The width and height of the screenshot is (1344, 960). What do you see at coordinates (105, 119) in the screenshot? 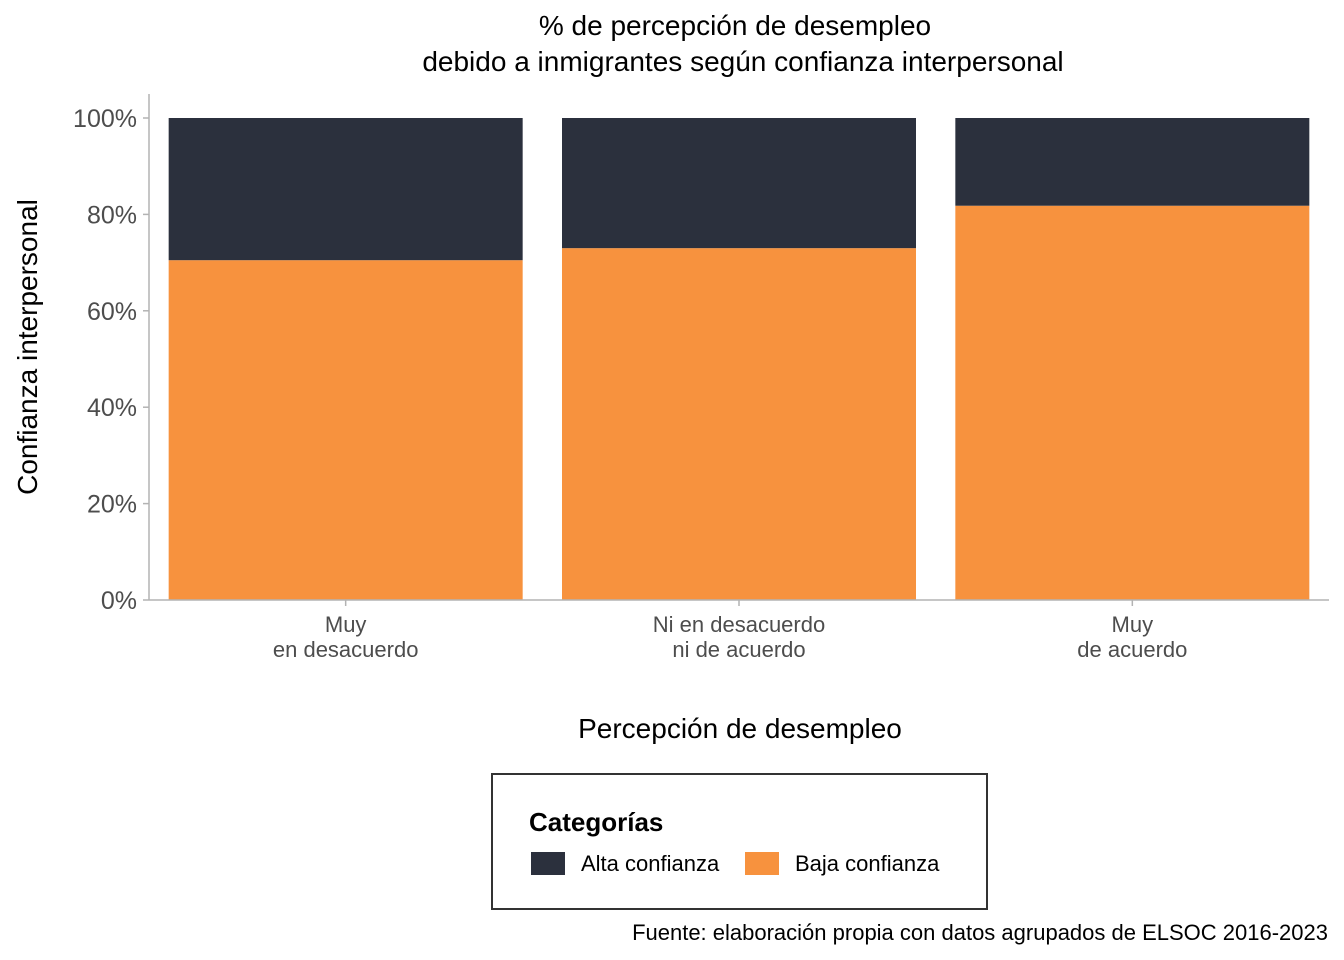
I see `y-tick-label: 100%` at bounding box center [105, 119].